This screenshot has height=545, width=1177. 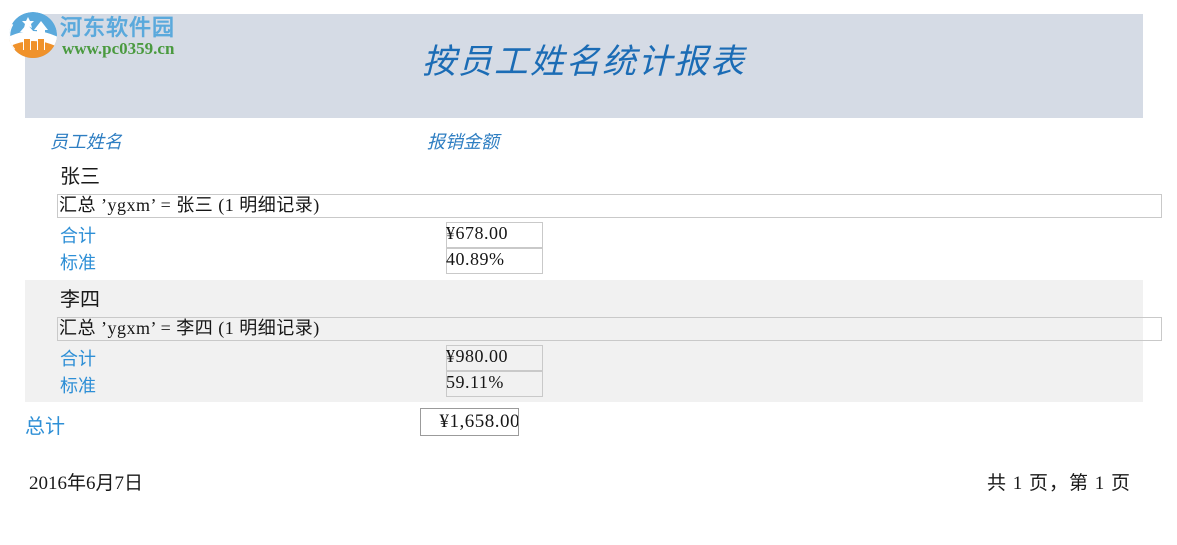 I want to click on group-row-value: 59.11%, so click(x=475, y=382).